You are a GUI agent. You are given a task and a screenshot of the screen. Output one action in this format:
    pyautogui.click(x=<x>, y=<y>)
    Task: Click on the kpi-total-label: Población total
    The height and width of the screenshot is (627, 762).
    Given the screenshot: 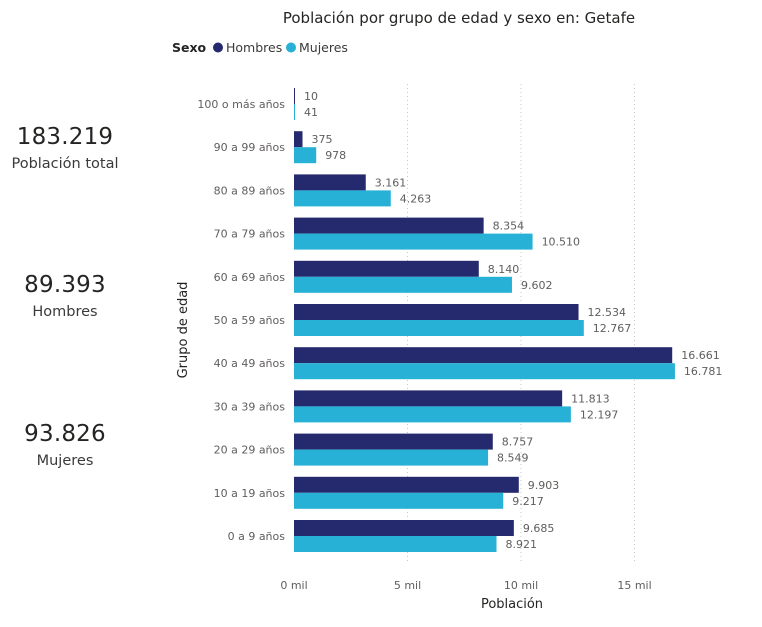 What is the action you would take?
    pyautogui.click(x=65, y=164)
    